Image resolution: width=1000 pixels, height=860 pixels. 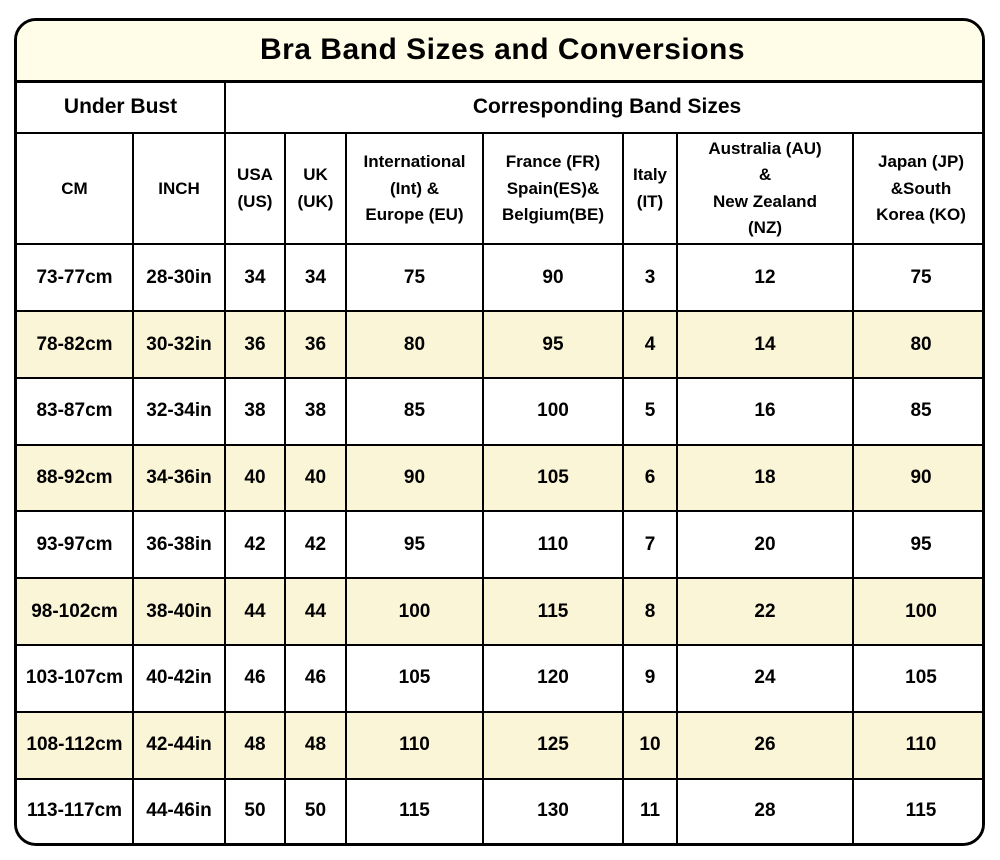 I want to click on table-cell: 108-112cm, so click(x=75, y=745).